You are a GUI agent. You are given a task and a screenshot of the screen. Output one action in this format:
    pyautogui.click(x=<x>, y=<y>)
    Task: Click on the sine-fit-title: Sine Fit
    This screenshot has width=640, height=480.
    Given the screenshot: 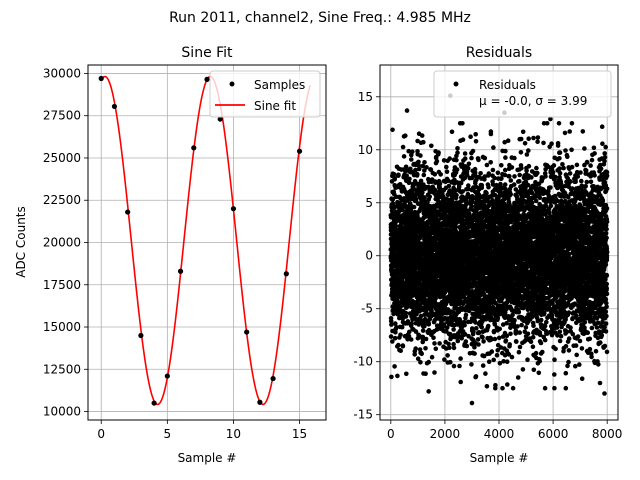 What is the action you would take?
    pyautogui.click(x=207, y=53)
    